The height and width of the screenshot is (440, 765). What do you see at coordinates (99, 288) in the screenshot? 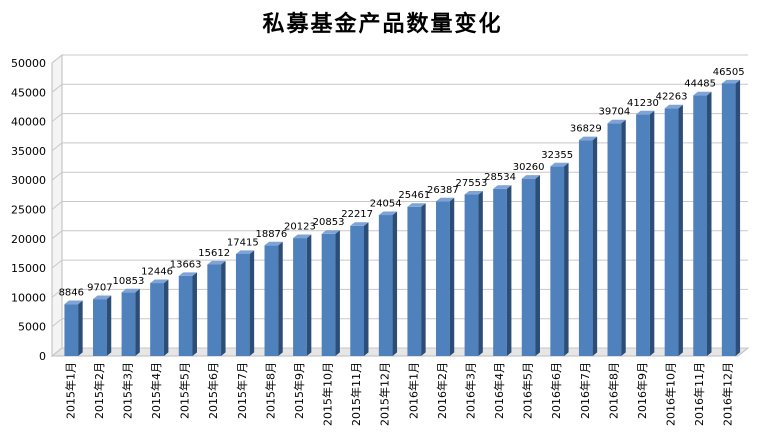
I see `data-label: 9707` at bounding box center [99, 288].